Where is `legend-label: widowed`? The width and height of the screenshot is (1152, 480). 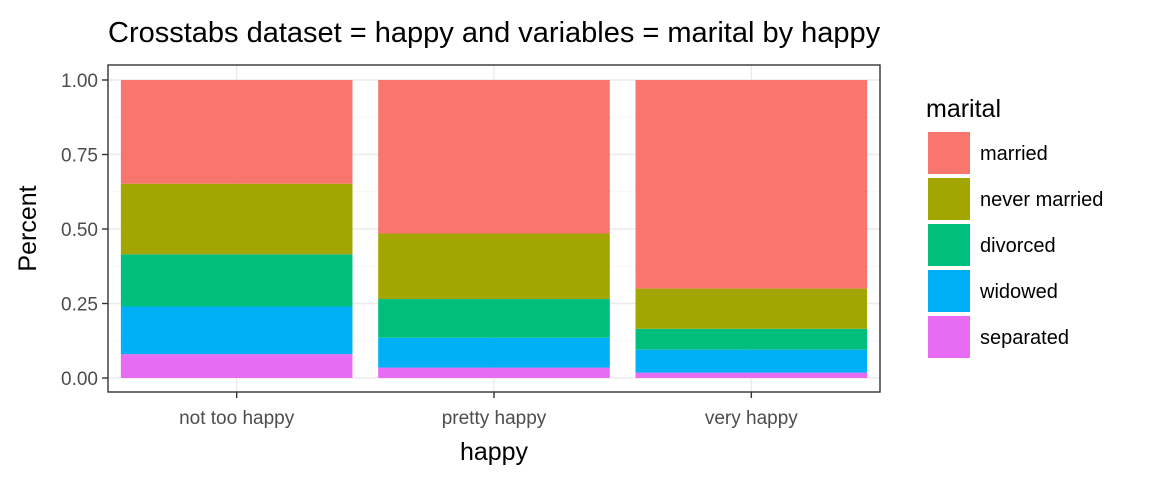
legend-label: widowed is located at coordinates (1018, 292).